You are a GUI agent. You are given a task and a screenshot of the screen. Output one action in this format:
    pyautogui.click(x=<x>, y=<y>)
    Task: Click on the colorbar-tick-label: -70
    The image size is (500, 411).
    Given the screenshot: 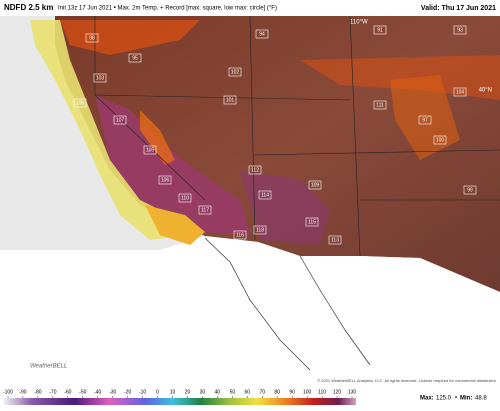 What is the action you would take?
    pyautogui.click(x=52, y=392)
    